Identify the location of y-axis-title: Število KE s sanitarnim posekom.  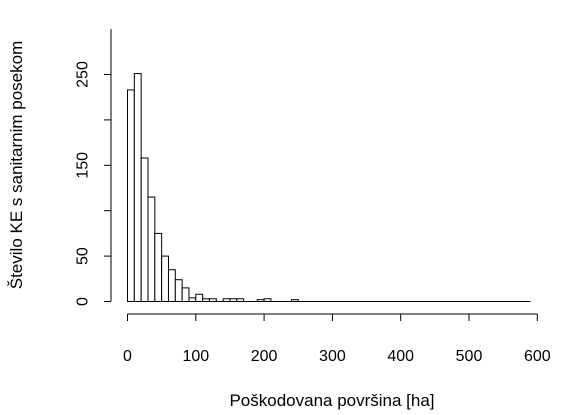
(16, 165).